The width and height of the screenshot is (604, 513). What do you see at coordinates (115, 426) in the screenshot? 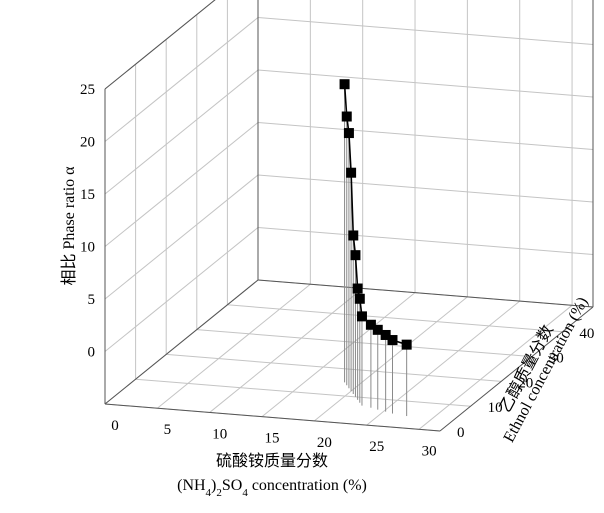
I see `x-tick-label: 0` at bounding box center [115, 426].